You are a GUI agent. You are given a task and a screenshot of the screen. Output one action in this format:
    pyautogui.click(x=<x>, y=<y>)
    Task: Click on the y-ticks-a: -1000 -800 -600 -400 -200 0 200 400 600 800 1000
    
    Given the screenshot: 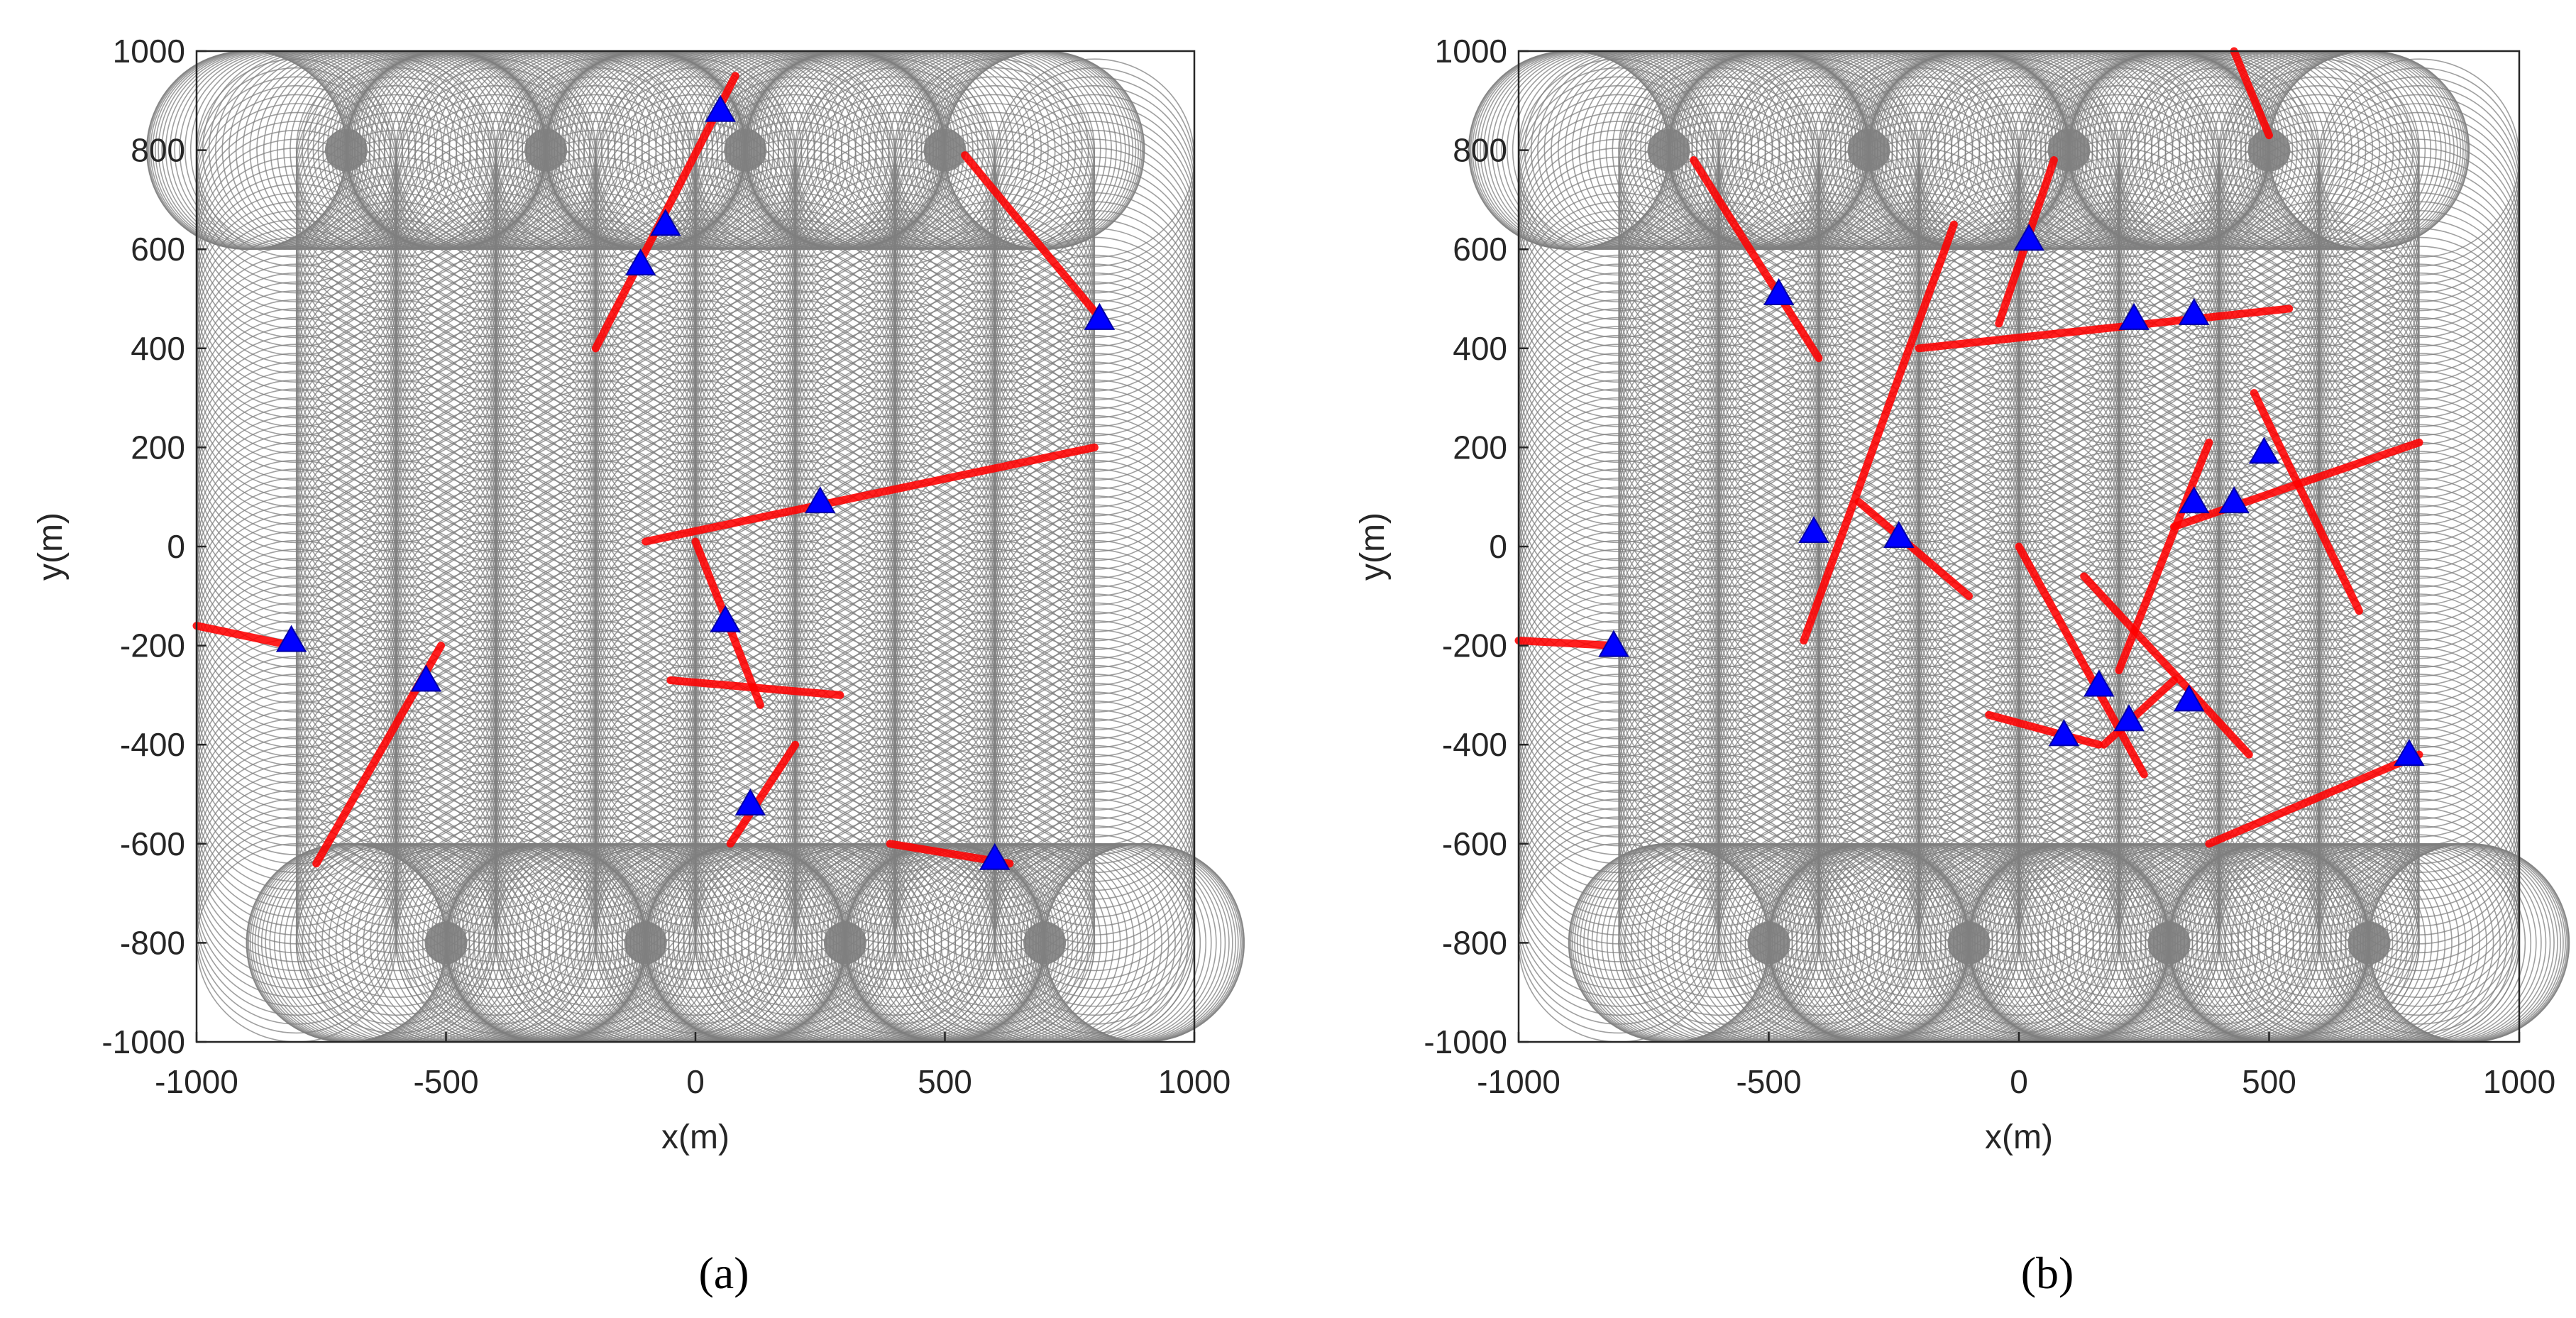 What is the action you would take?
    pyautogui.click(x=154, y=546)
    